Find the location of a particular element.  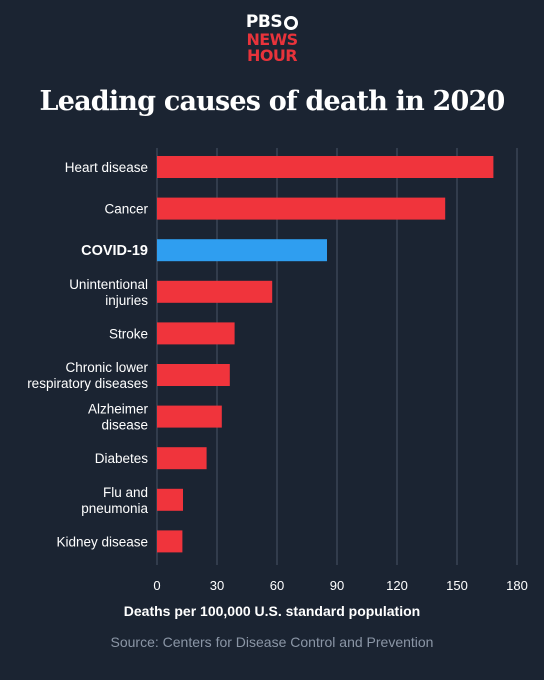

logo-pbs-text: PBS is located at coordinates (264, 22).